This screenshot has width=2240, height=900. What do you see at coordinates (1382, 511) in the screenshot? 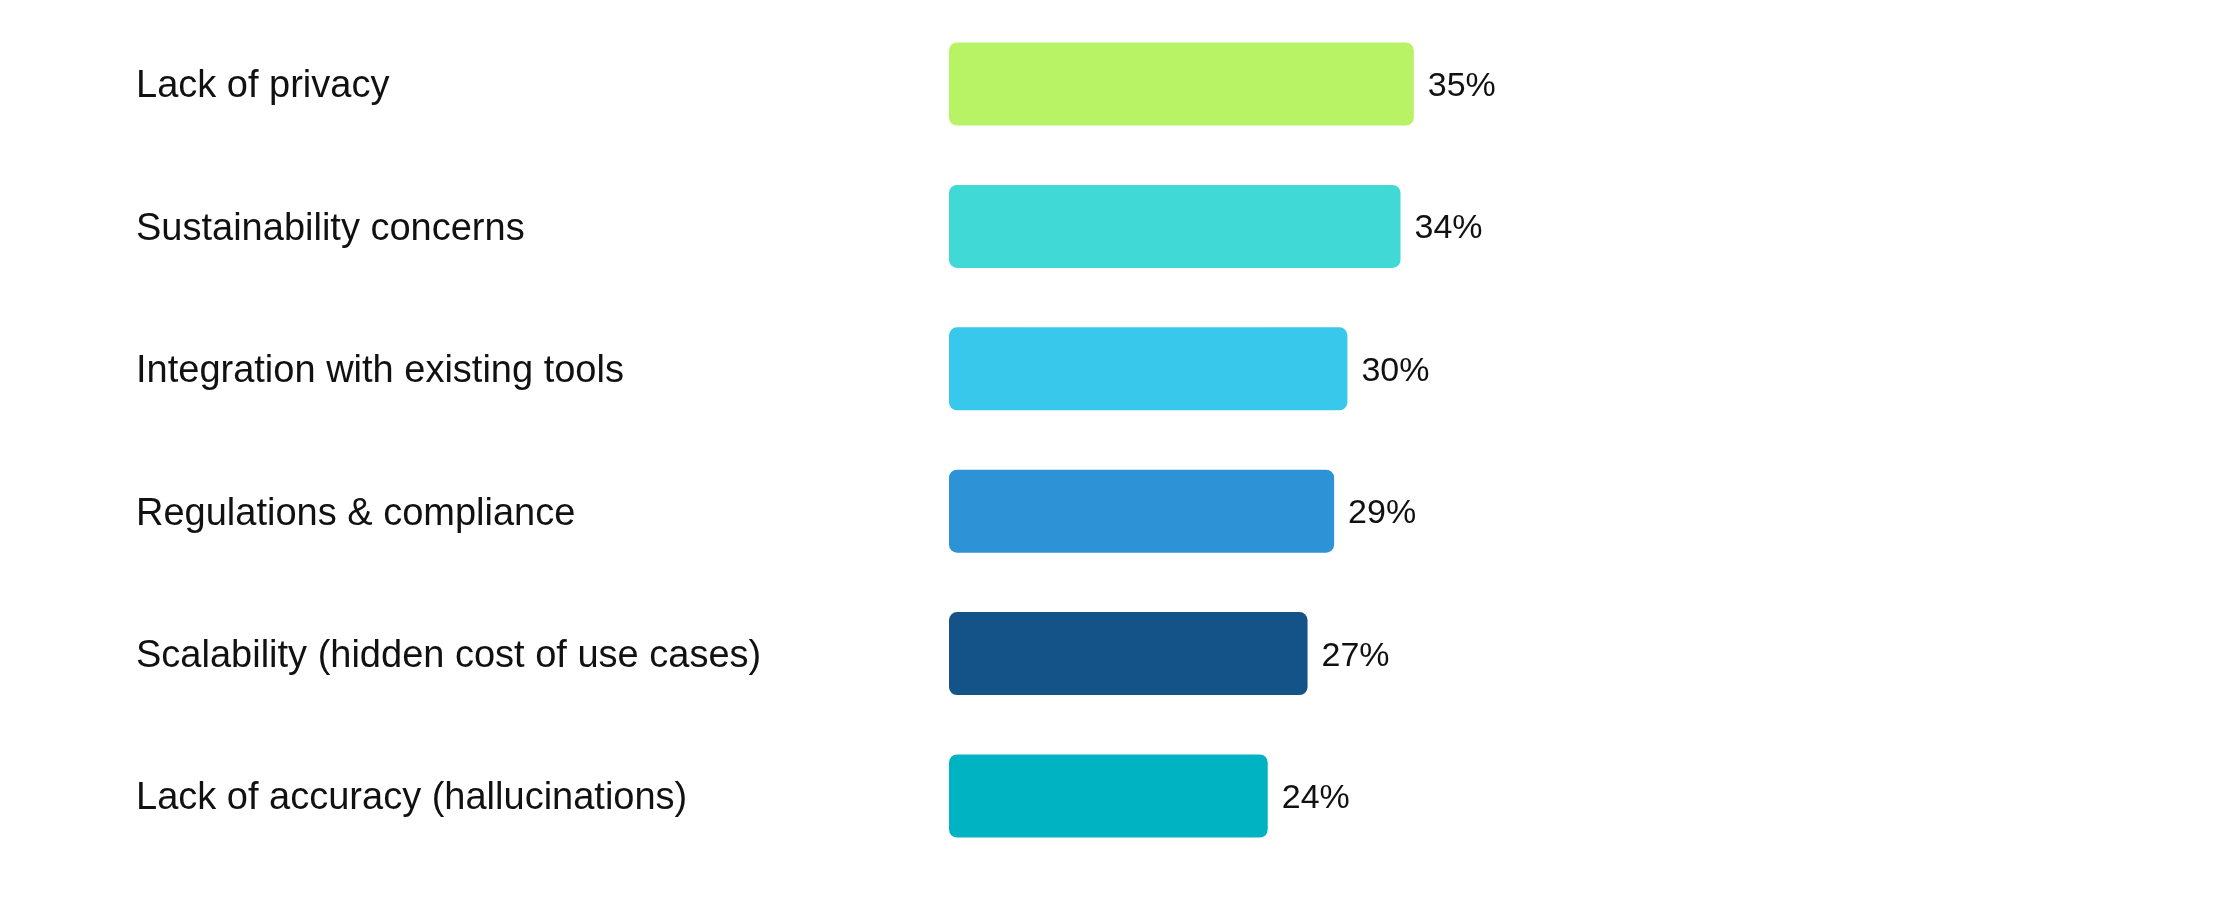
I see `data-label: 29%` at bounding box center [1382, 511].